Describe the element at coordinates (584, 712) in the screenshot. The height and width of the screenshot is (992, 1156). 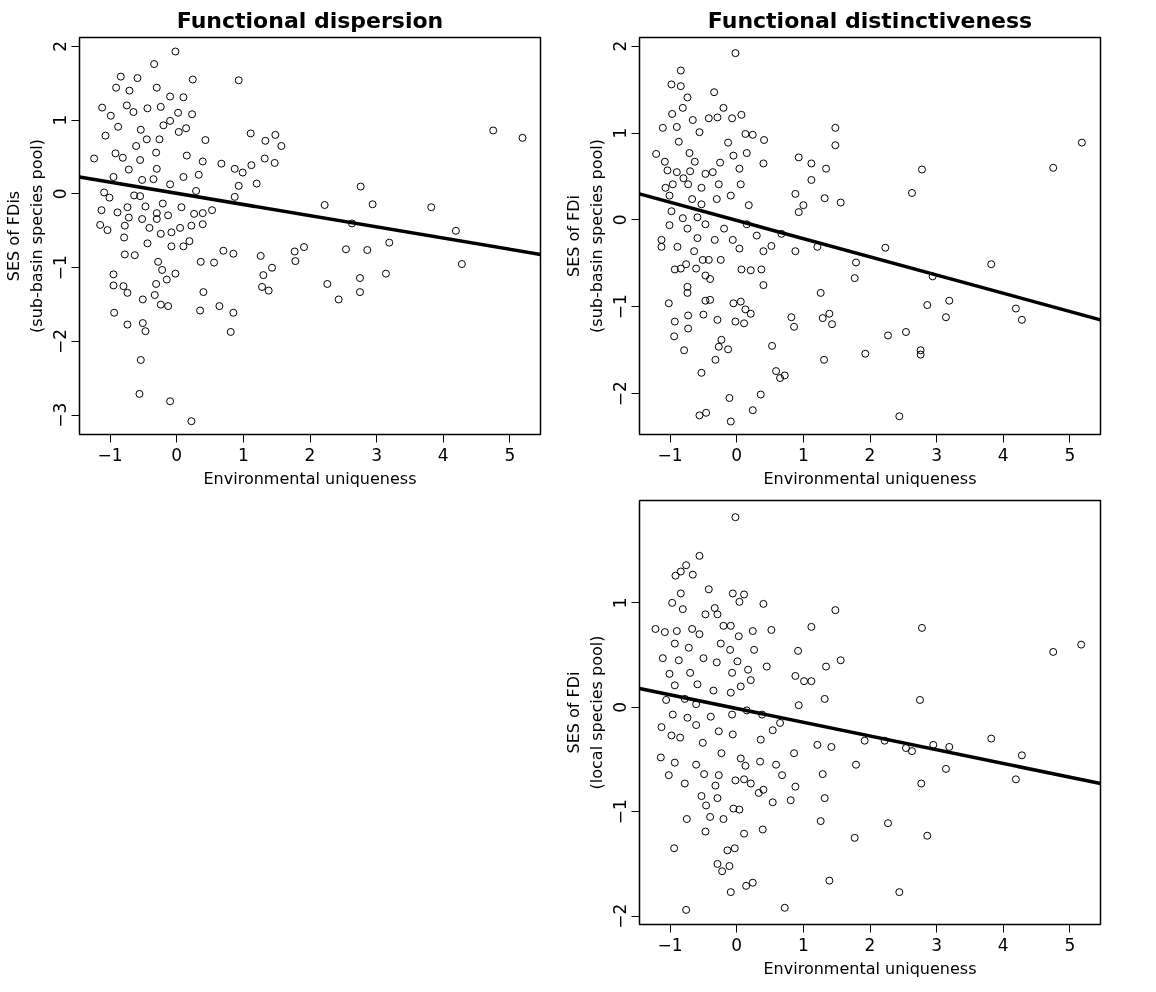
I see `y-axis-title: SES of FDi (local species pool)` at that location.